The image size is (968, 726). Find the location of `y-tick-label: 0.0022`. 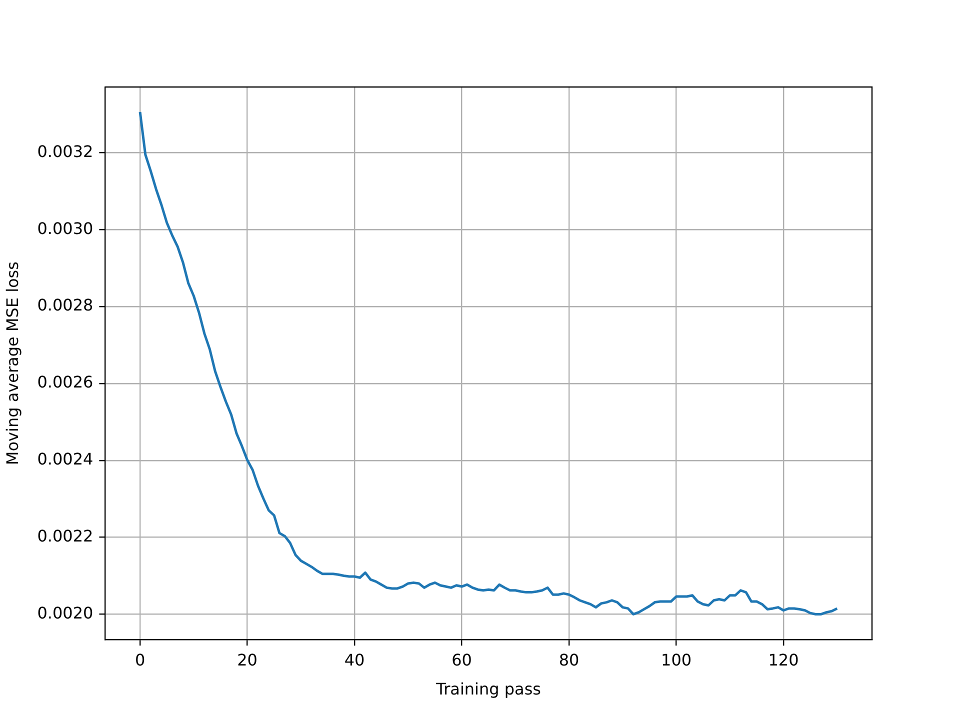

y-tick-label: 0.0022 is located at coordinates (65, 536).